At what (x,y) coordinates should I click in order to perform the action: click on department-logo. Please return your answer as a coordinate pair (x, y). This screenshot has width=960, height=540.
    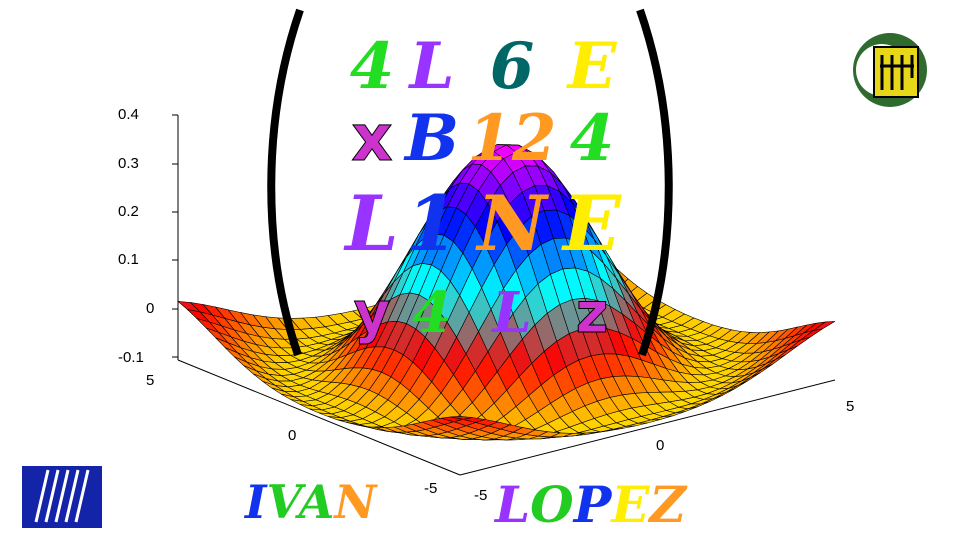
    Looking at the image, I should click on (62, 497).